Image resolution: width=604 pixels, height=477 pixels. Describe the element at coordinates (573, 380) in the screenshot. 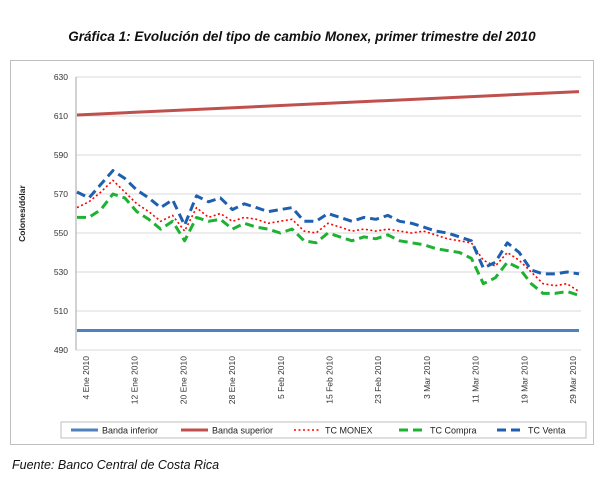

I see `x-tick-label: 29 Mar 2010` at that location.